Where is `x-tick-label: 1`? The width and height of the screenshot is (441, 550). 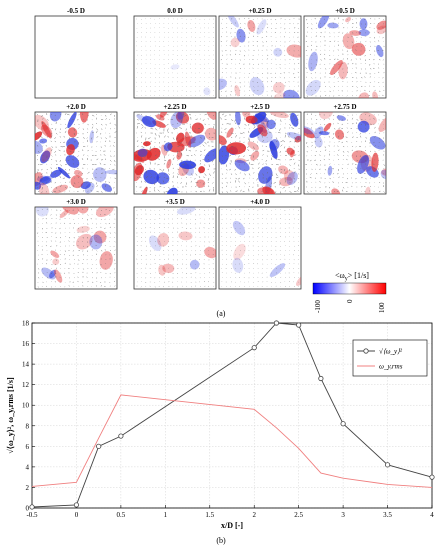 x-tick-label: 1 is located at coordinates (166, 515).